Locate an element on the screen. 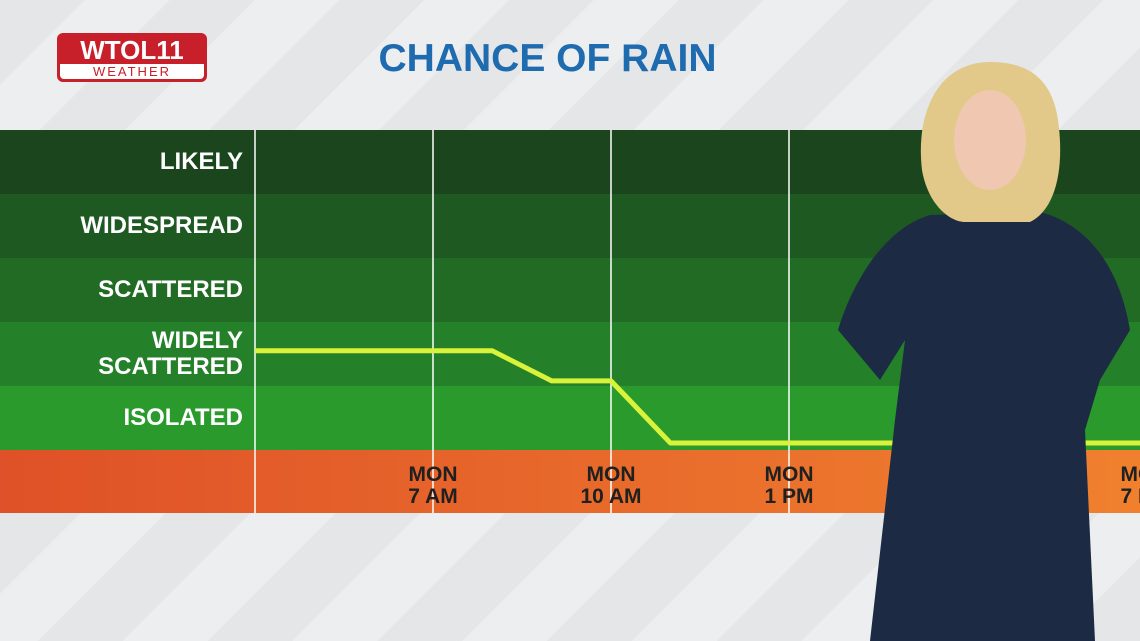  presenter-face is located at coordinates (990, 140).